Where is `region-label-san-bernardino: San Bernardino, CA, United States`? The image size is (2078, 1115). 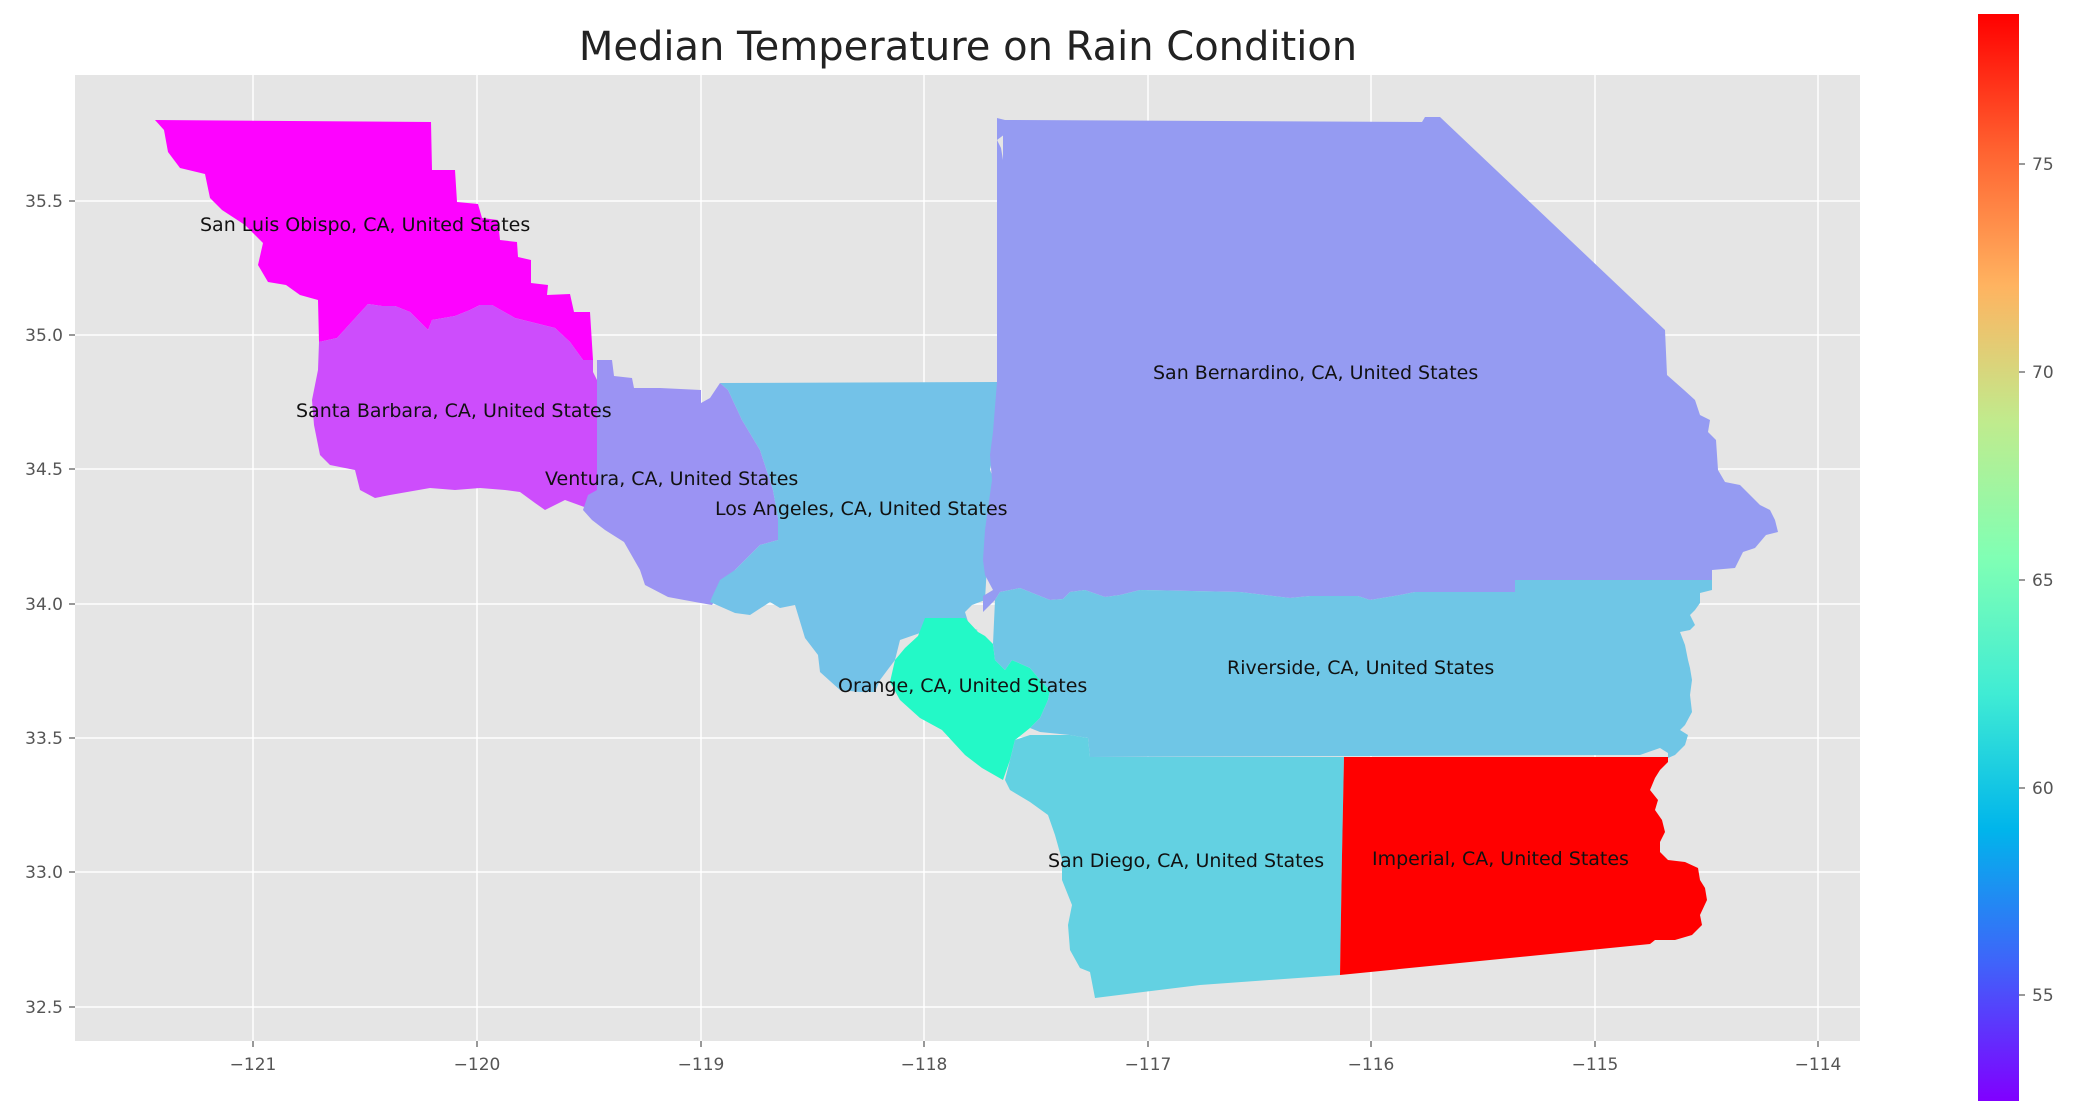
region-label-san-bernardino: San Bernardino, CA, United States is located at coordinates (1315, 373).